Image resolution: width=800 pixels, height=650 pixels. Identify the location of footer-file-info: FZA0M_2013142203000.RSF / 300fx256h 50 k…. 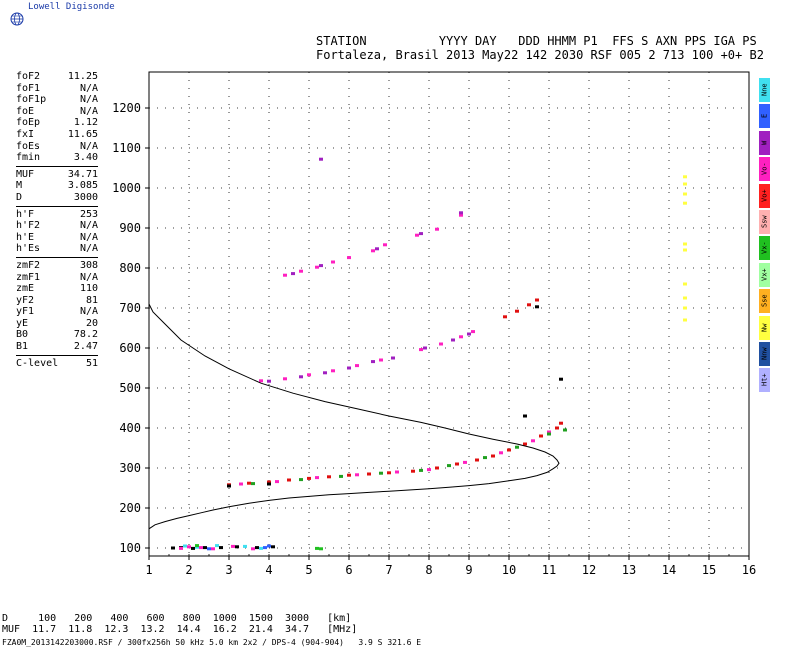
(212, 642).